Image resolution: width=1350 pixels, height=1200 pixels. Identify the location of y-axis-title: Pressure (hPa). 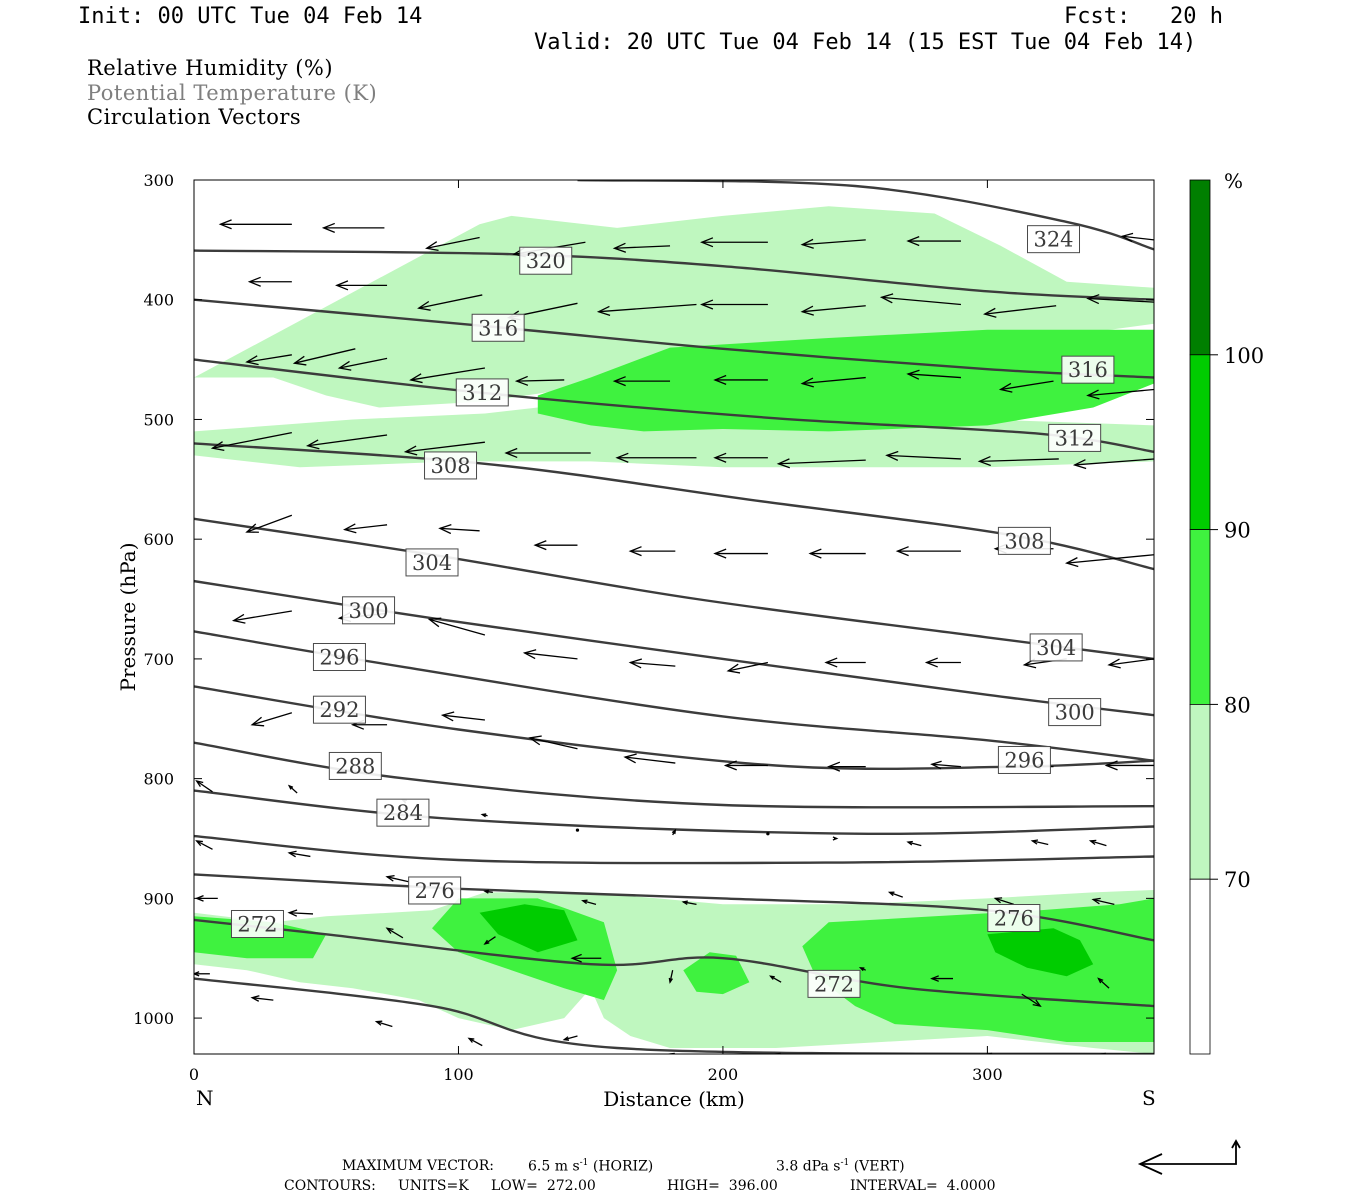
(128, 617).